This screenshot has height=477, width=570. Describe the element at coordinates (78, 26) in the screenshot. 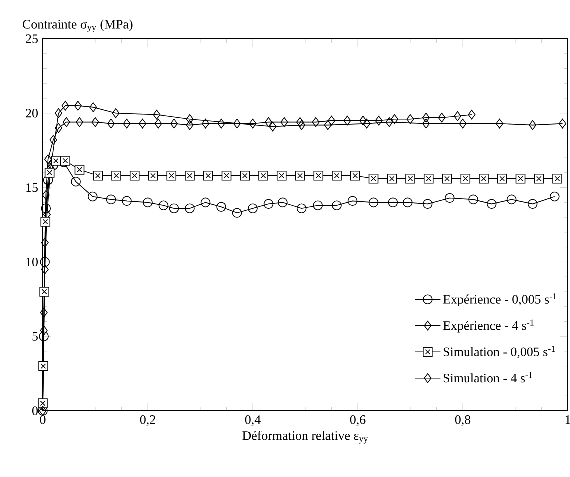

I see `y-axis-title: Contrainte σ$_{yy}$ (MPa)` at that location.